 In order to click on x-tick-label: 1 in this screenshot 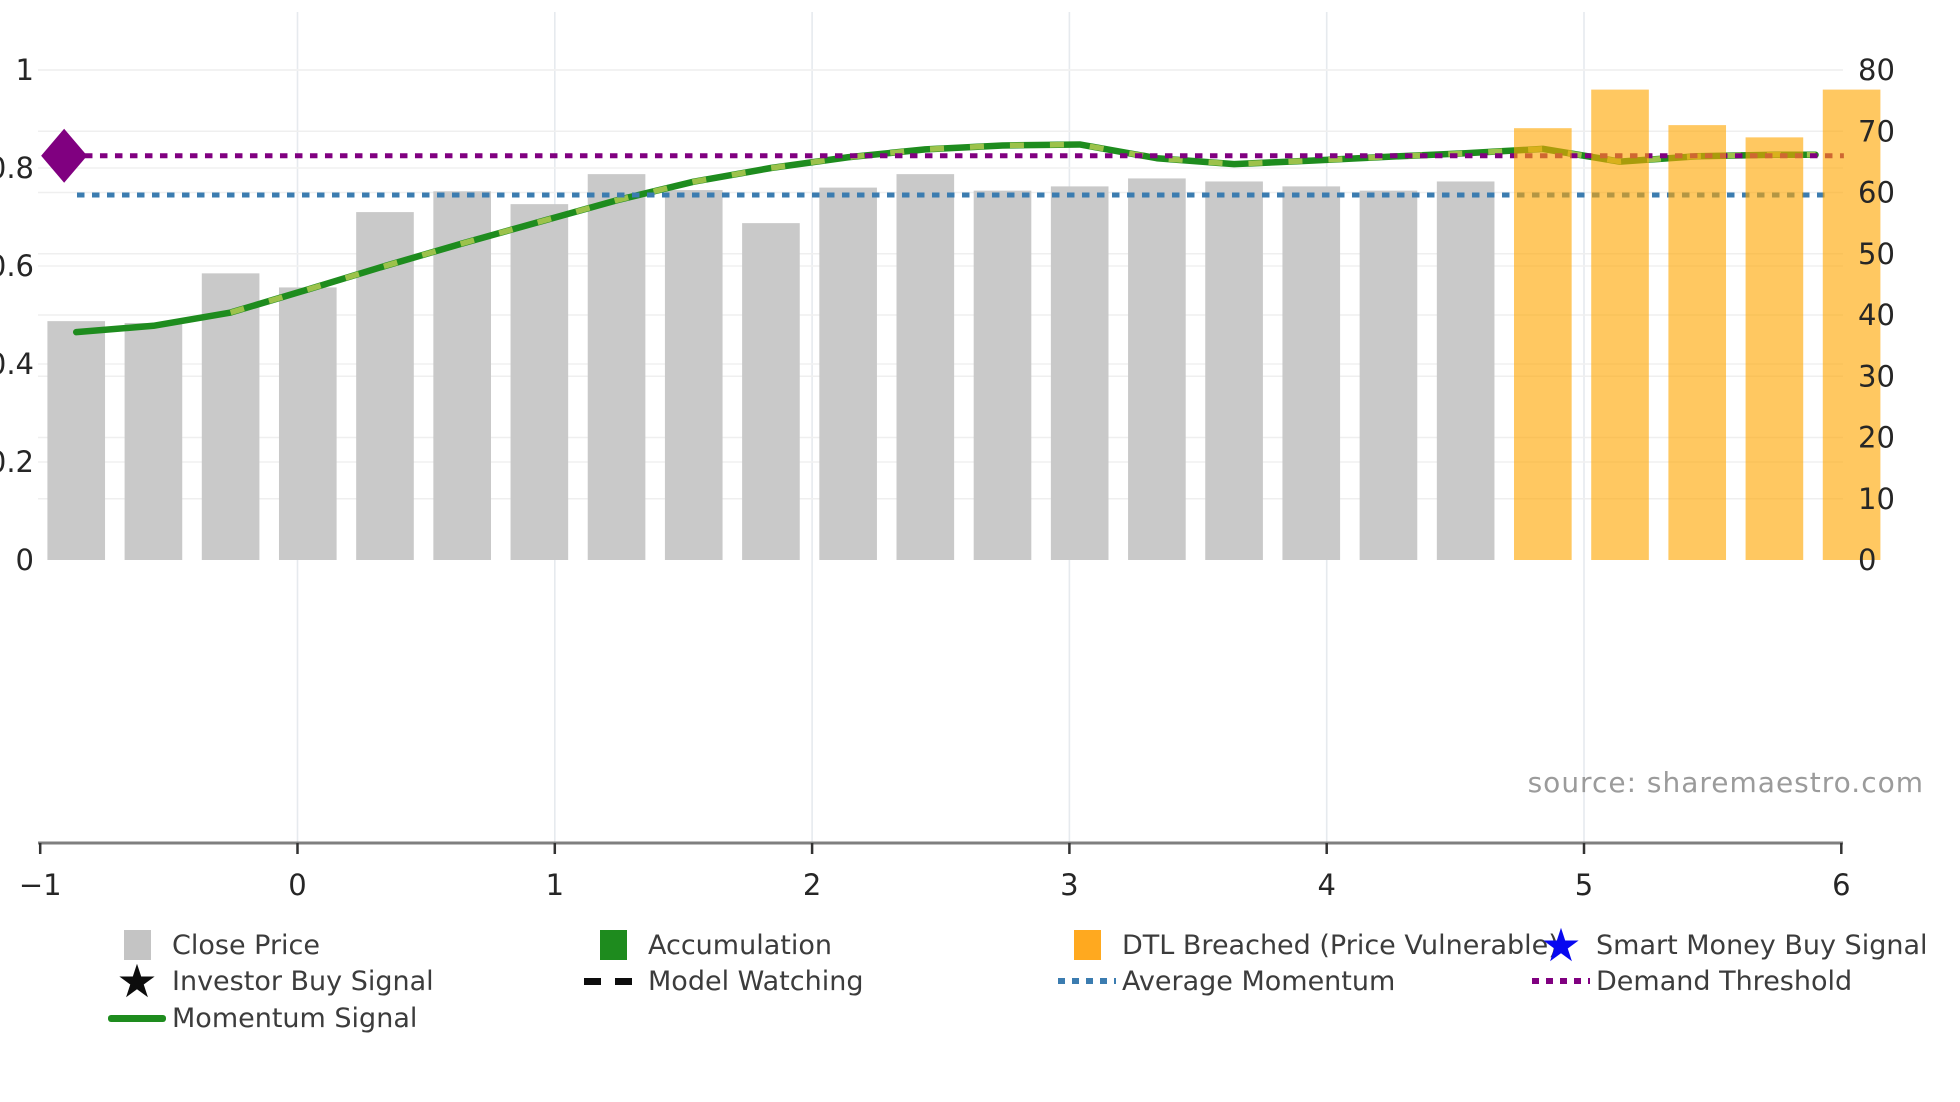, I will do `click(555, 885)`.